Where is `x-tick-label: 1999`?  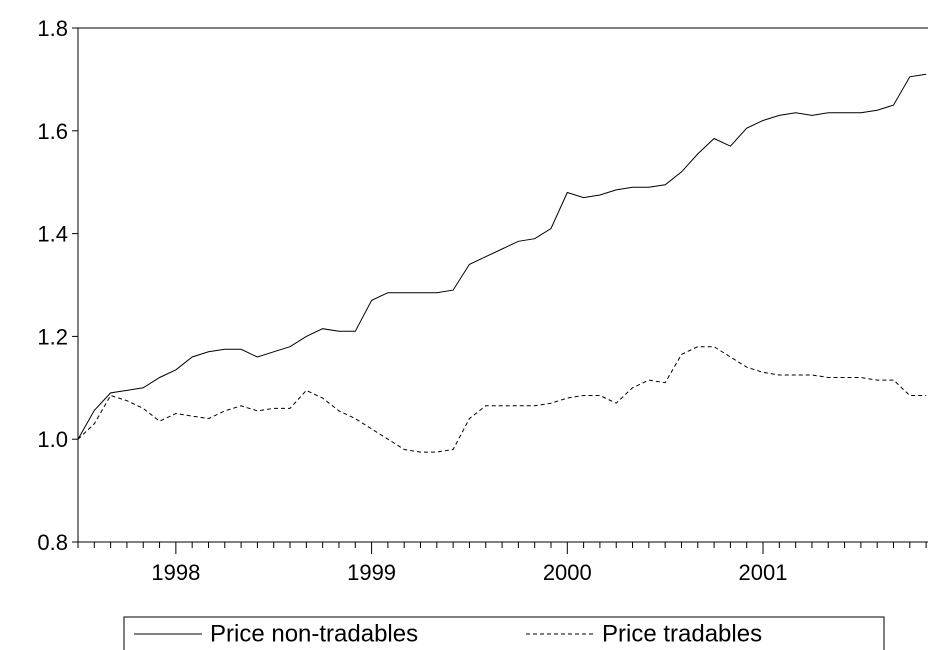
x-tick-label: 1999 is located at coordinates (371, 572).